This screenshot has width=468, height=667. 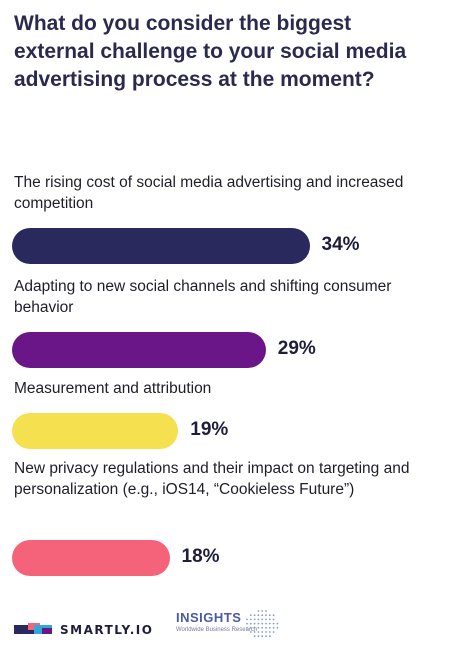 What do you see at coordinates (232, 558) in the screenshot?
I see `bar-row: 18%` at bounding box center [232, 558].